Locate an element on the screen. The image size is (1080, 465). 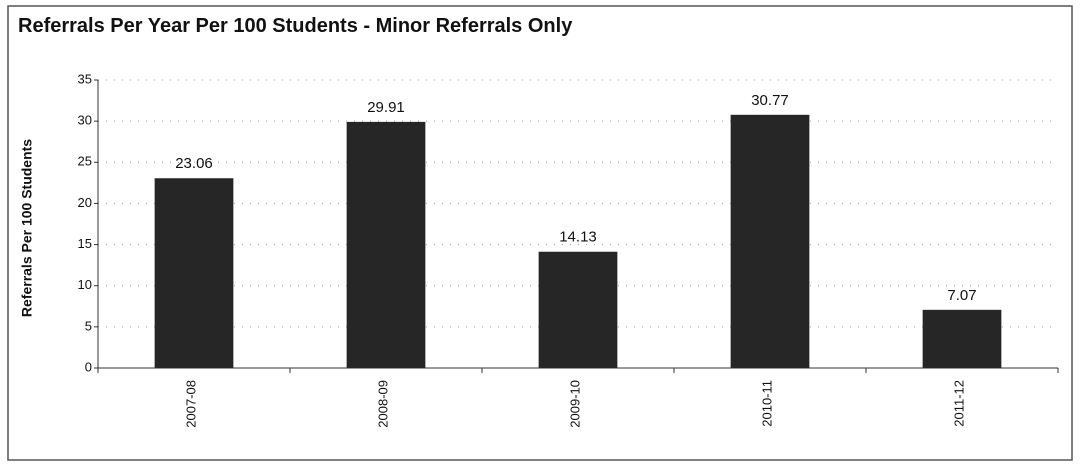
y-tick-label: 15 is located at coordinates (85, 243).